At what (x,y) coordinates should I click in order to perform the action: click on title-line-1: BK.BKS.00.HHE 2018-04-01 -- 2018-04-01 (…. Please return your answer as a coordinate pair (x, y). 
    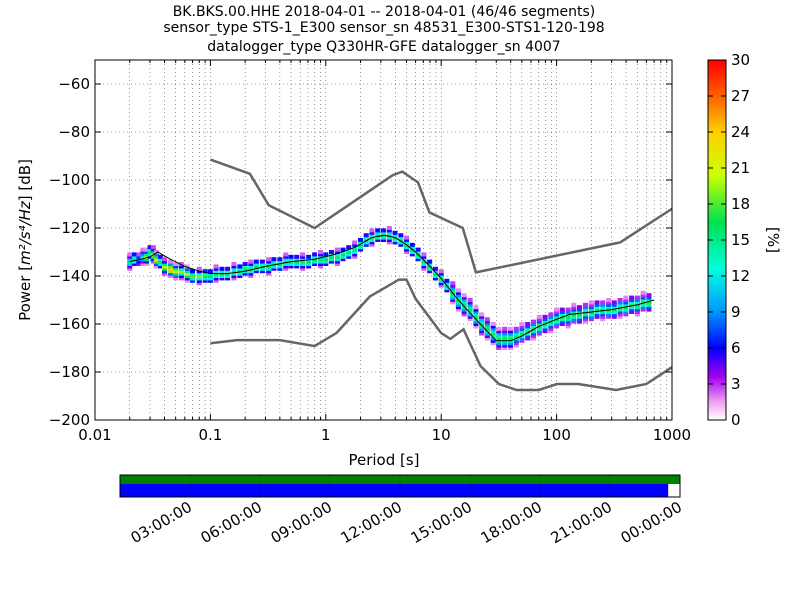
    Looking at the image, I should click on (384, 12).